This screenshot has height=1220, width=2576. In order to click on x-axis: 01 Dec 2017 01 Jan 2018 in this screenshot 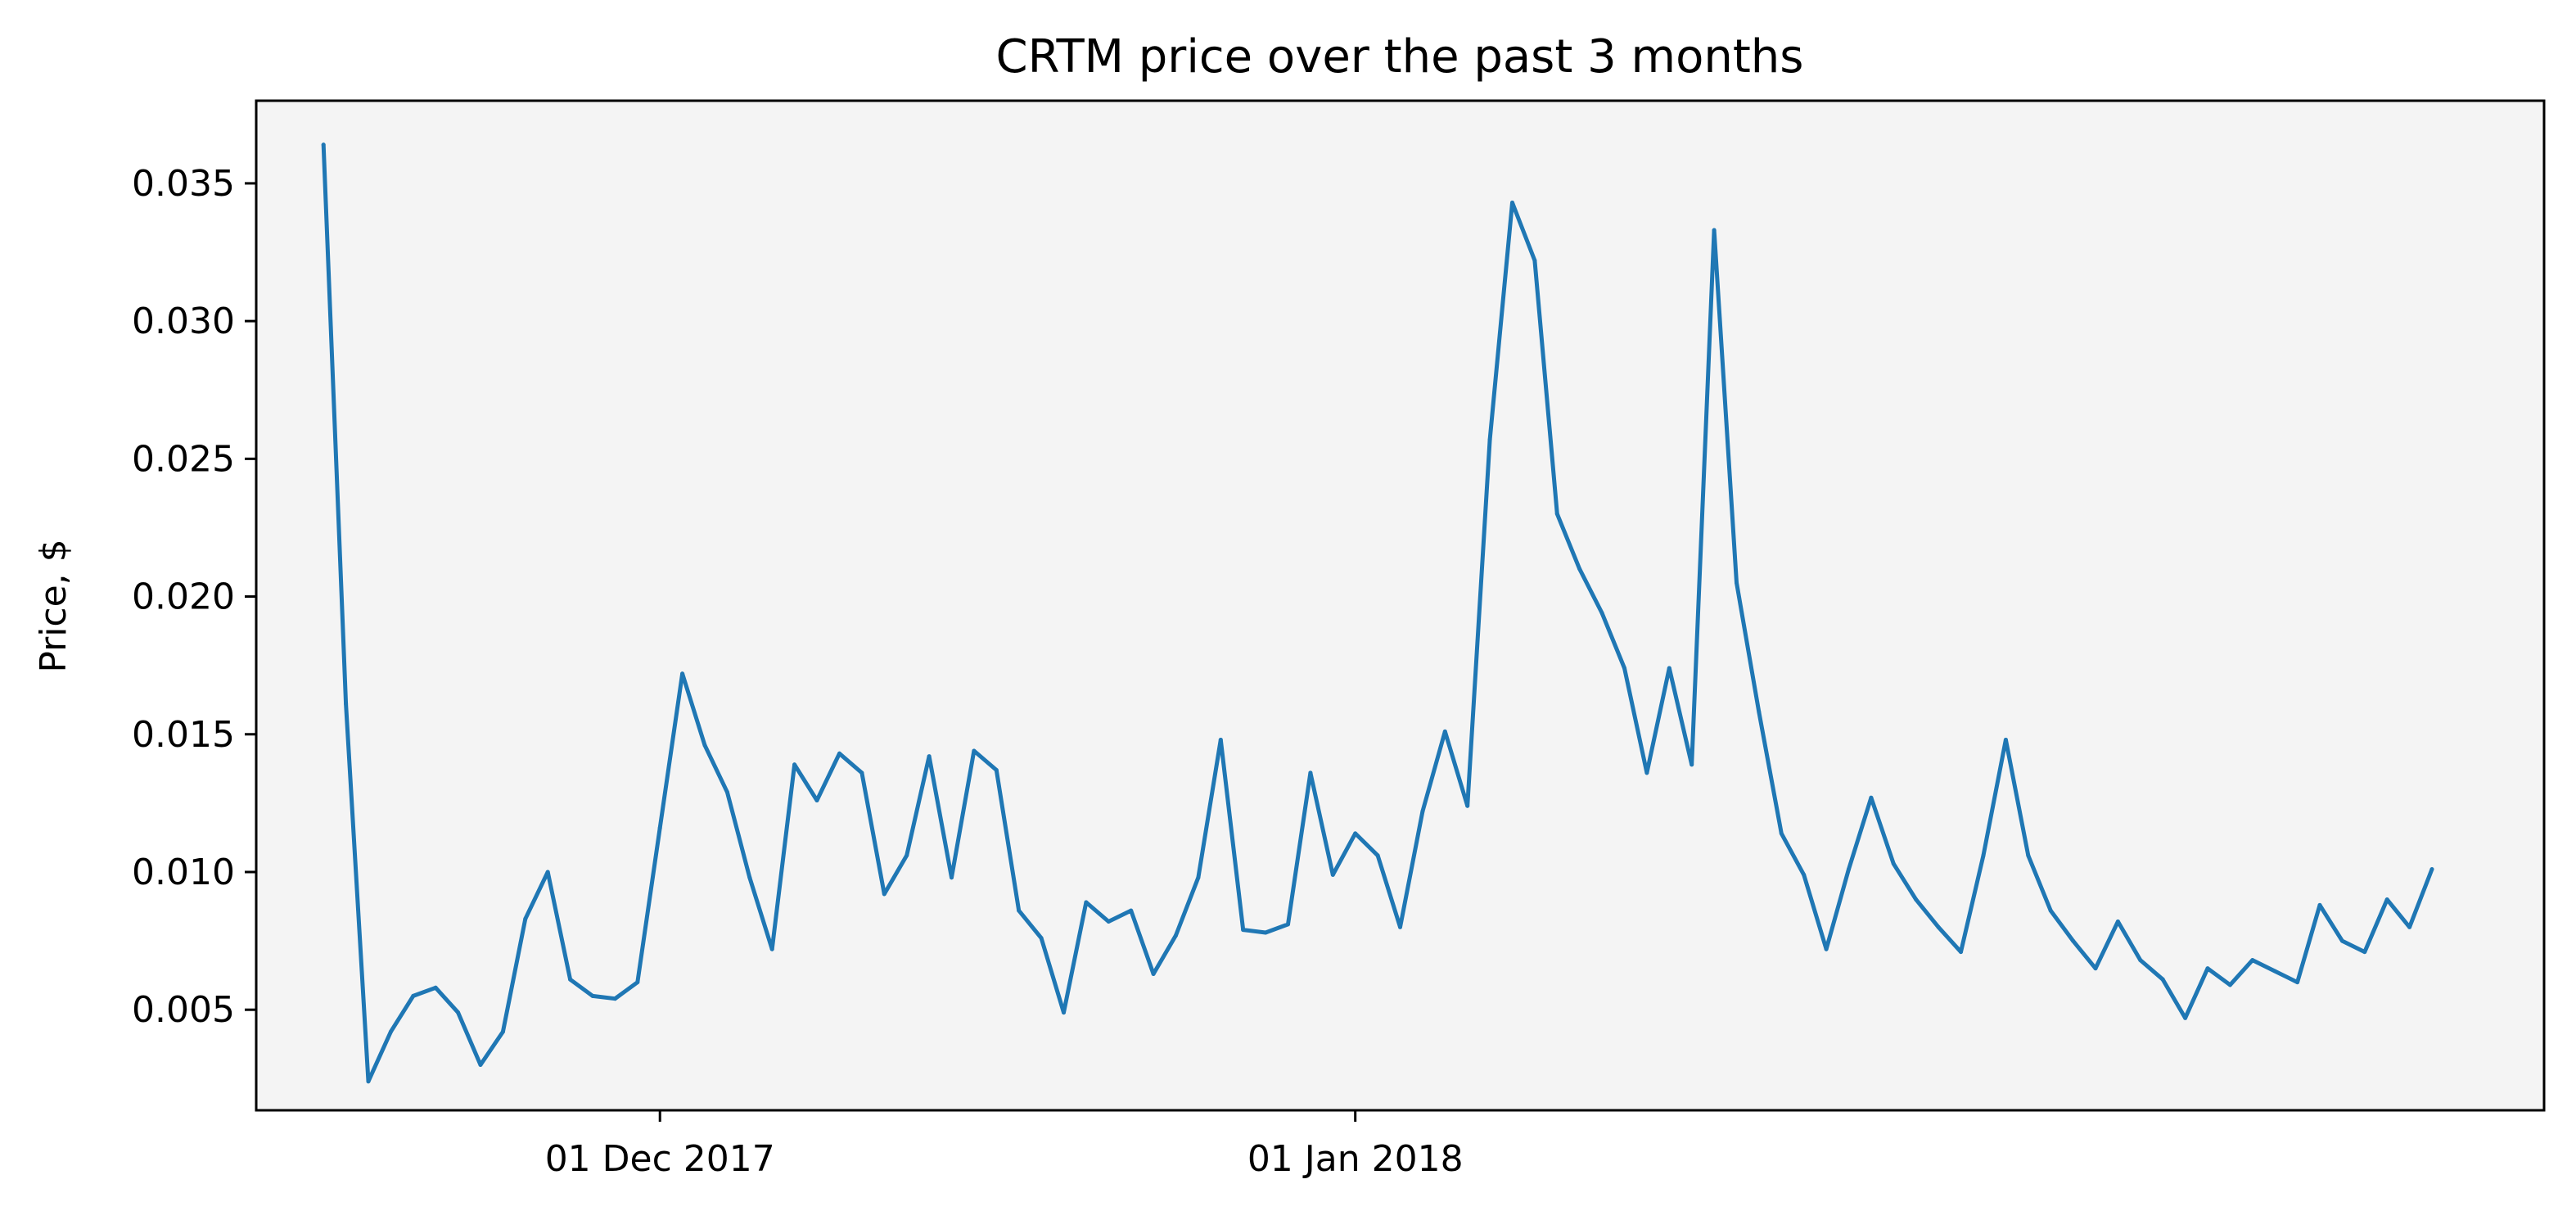, I will do `click(1004, 1145)`.